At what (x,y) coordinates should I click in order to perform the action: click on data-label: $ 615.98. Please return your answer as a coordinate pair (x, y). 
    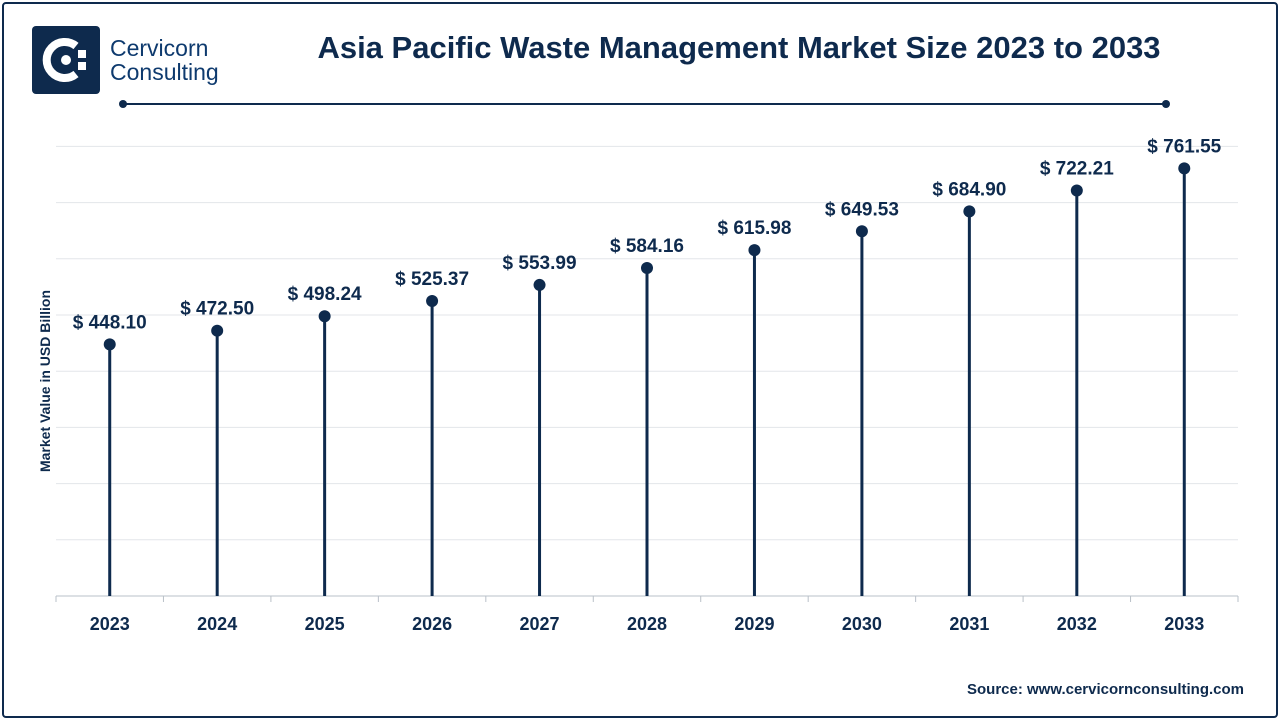
    Looking at the image, I should click on (754, 228).